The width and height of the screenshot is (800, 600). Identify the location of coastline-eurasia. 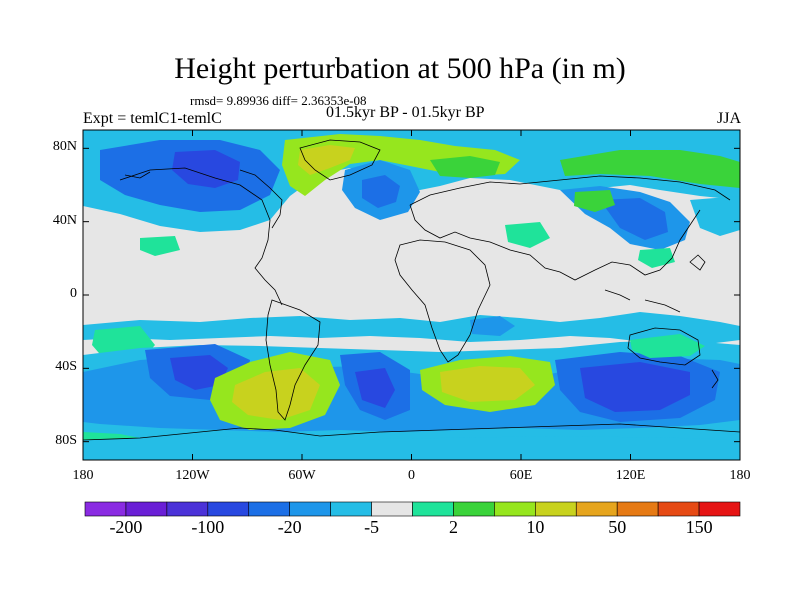
(570, 228).